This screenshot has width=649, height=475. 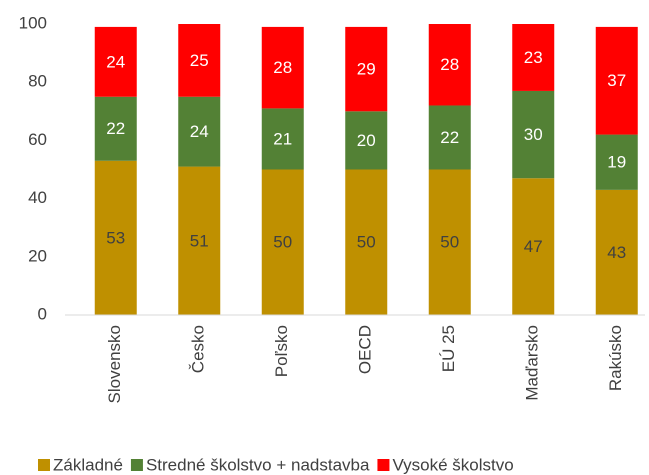 What do you see at coordinates (365, 349) in the screenshot?
I see `x-tick-label: OECD` at bounding box center [365, 349].